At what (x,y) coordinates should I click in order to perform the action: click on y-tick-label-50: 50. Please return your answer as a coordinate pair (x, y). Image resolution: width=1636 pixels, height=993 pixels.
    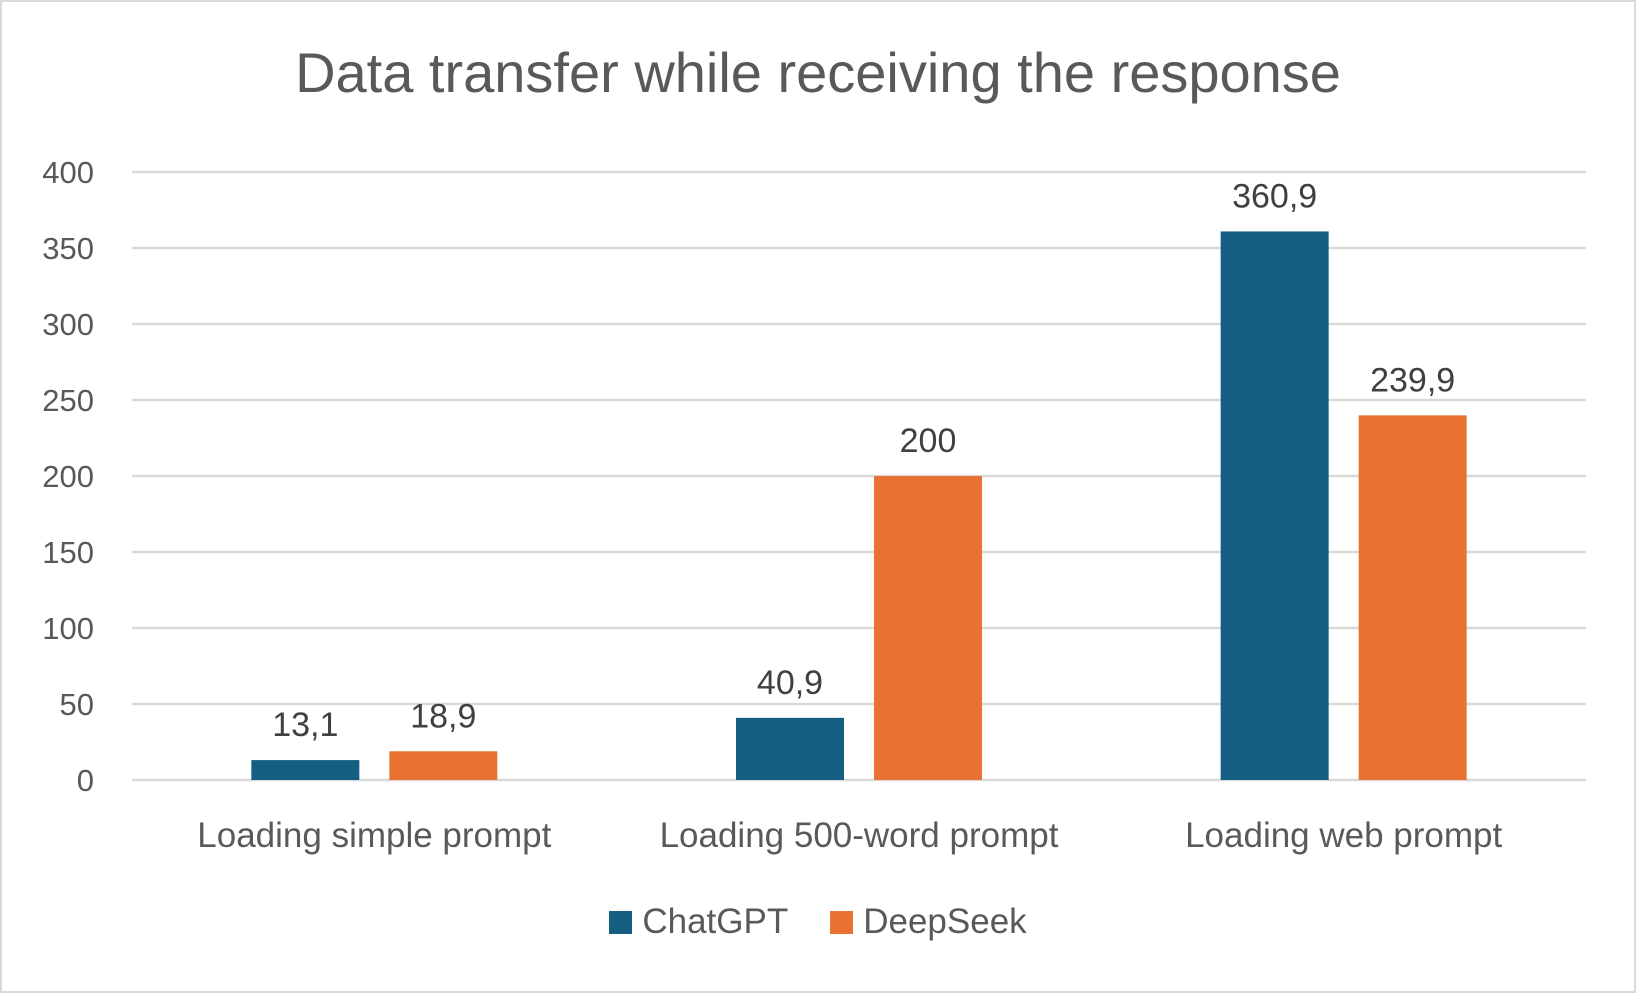
    Looking at the image, I should click on (77, 704).